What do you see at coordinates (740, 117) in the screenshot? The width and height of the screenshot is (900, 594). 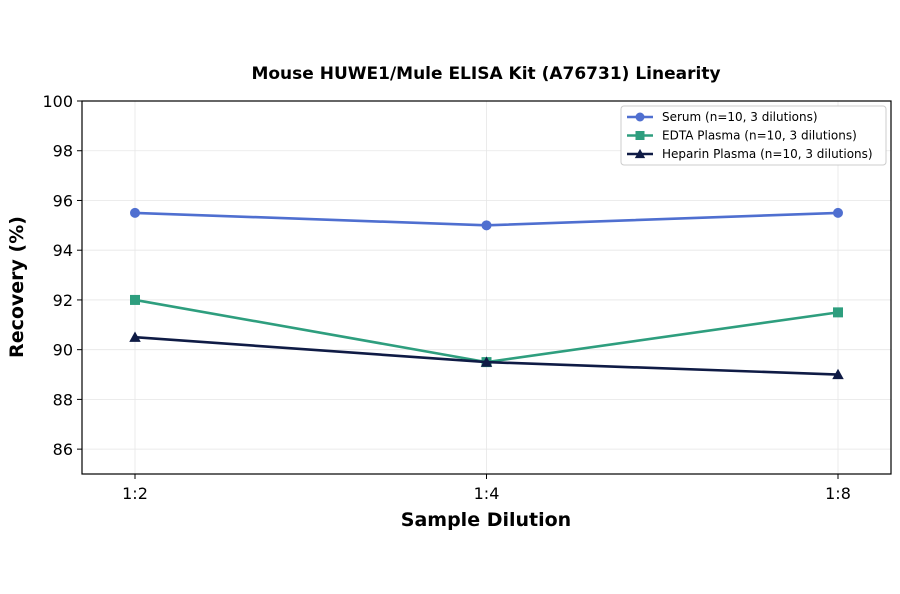 I see `legend-label: Serum (n=10, 3 dilutions)` at bounding box center [740, 117].